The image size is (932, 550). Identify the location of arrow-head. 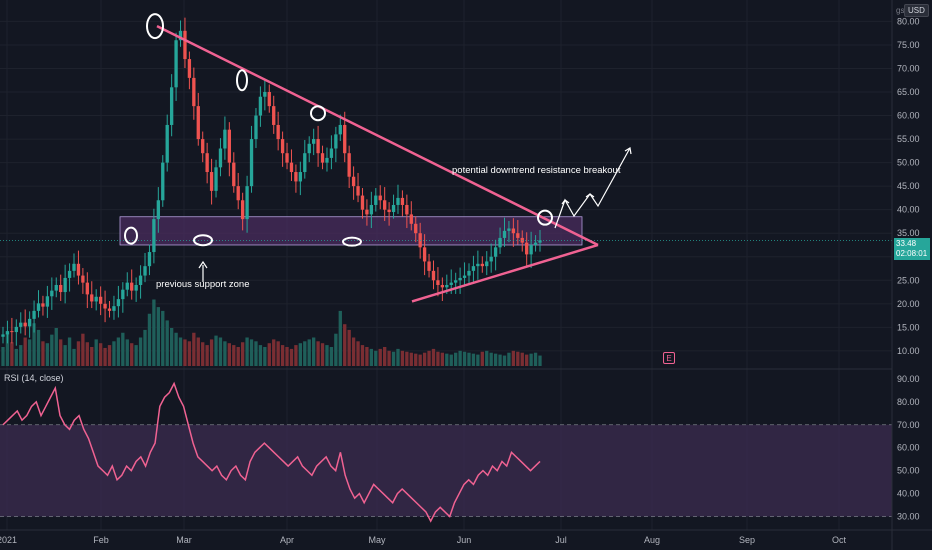
(565, 202).